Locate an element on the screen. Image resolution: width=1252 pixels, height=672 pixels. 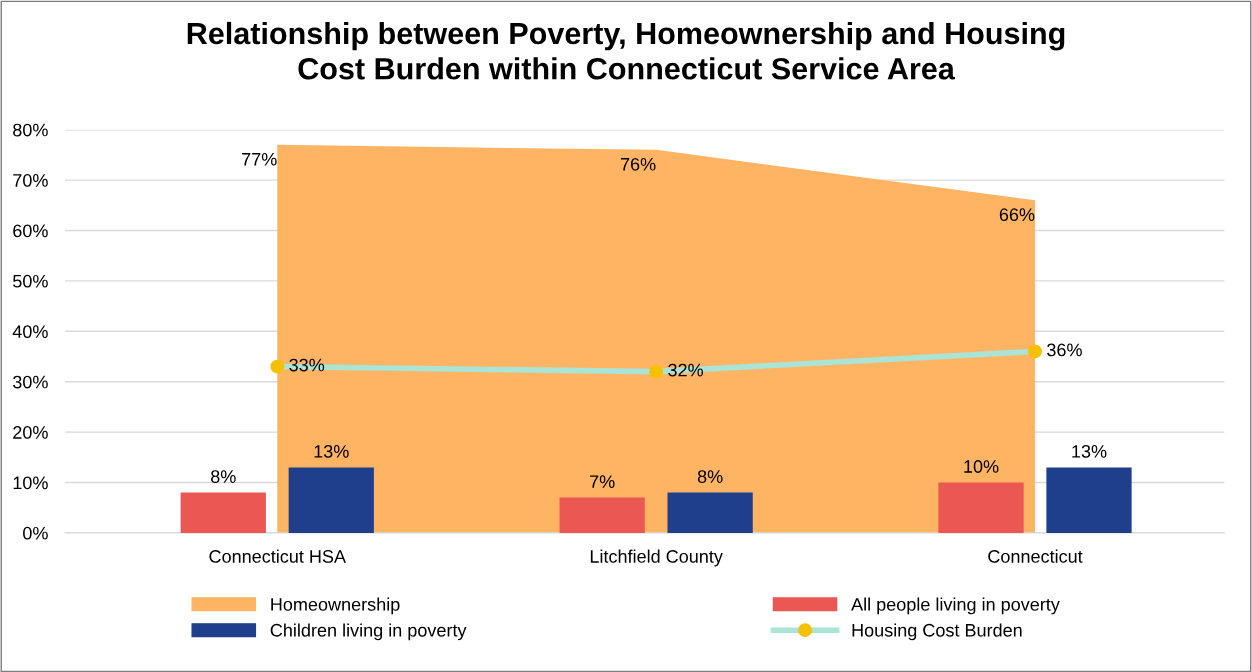
data-label: 77% is located at coordinates (259, 159).